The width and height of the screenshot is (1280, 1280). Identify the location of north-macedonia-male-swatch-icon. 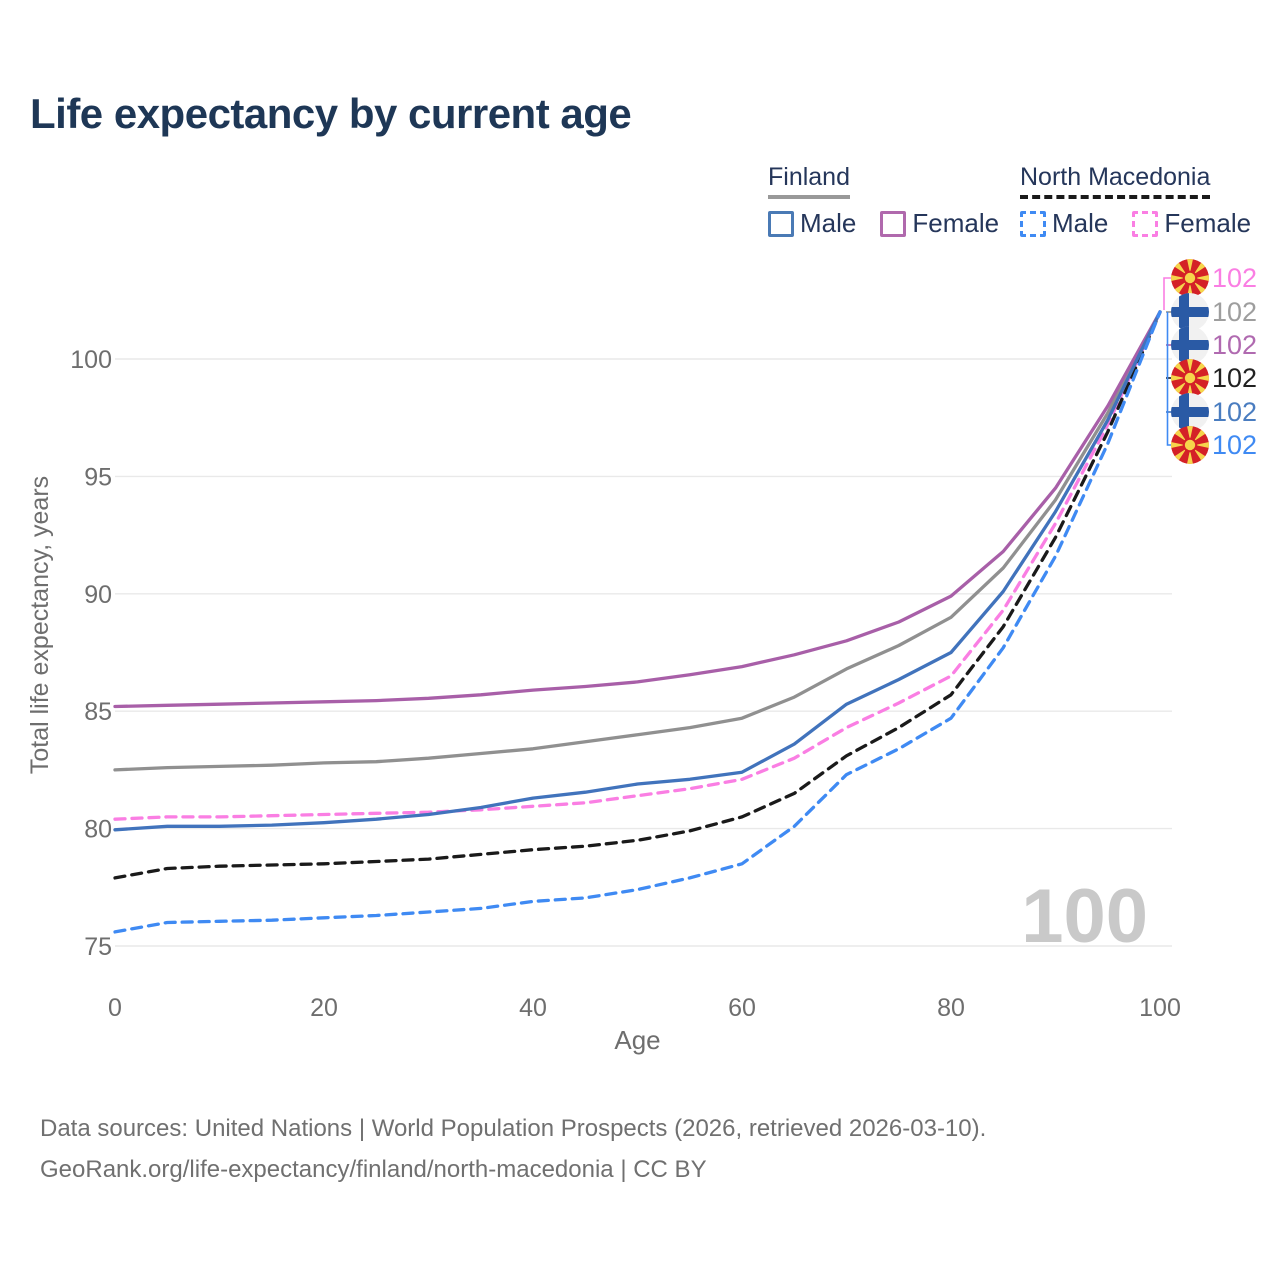
(1033, 223).